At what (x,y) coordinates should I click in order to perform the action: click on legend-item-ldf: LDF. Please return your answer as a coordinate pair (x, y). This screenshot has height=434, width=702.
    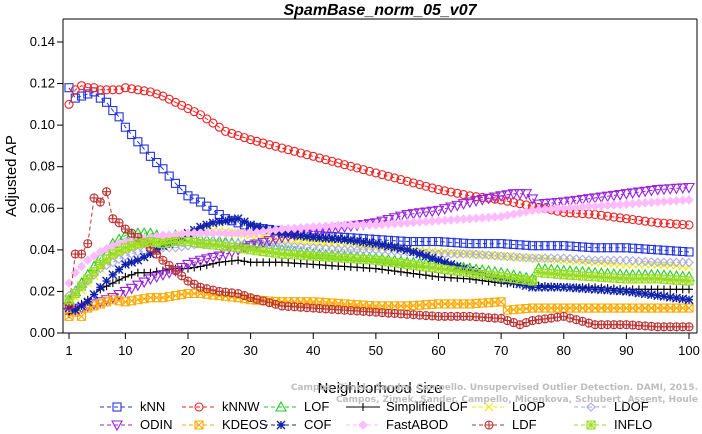
    Looking at the image, I should click on (504, 424).